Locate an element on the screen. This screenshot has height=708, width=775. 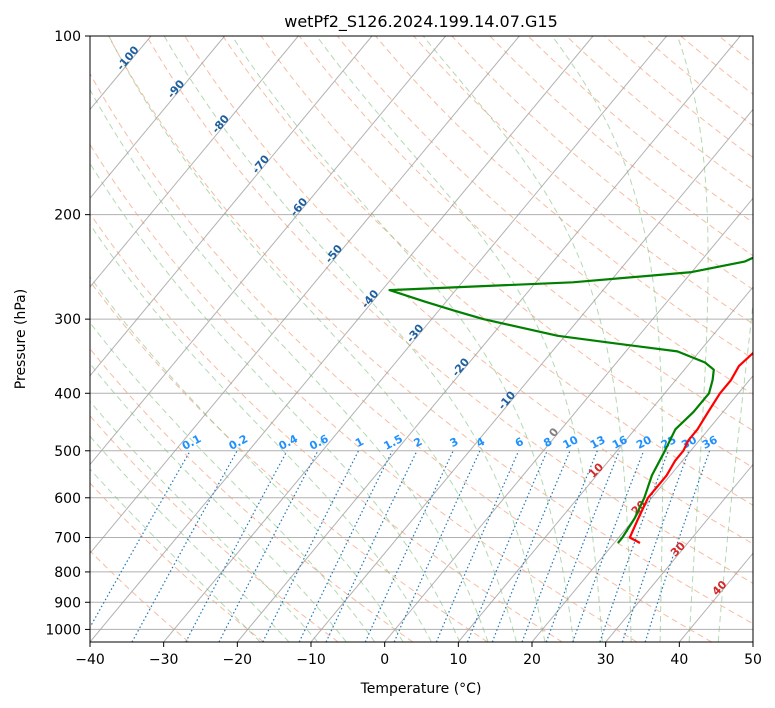
moist-adiabat-label: 30 is located at coordinates (678, 549).